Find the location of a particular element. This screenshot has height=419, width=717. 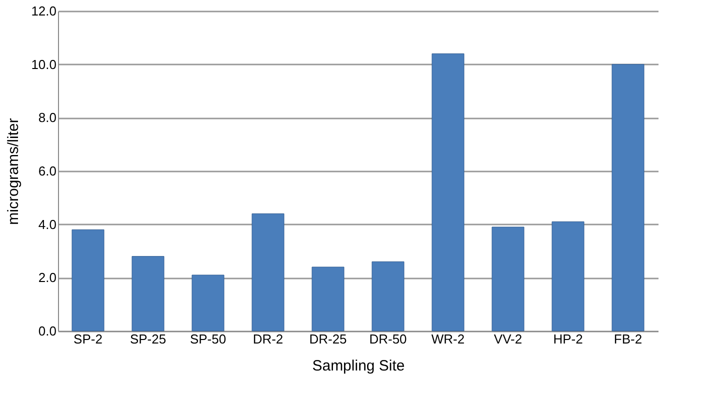

x-tick-label: DR-50 is located at coordinates (388, 339).